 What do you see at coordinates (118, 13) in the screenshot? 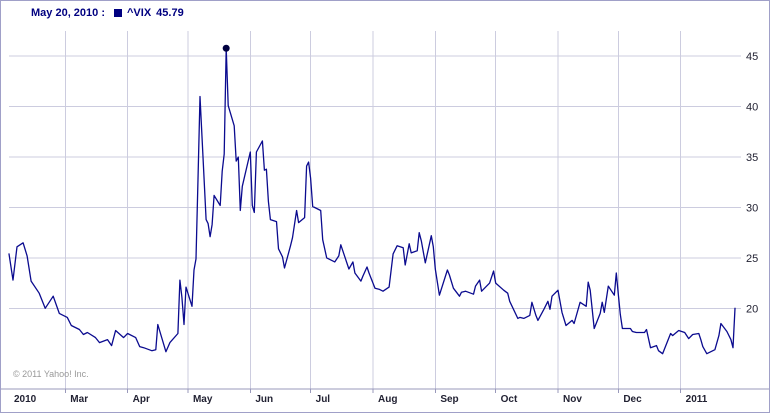
I see `legend-swatch-icon` at bounding box center [118, 13].